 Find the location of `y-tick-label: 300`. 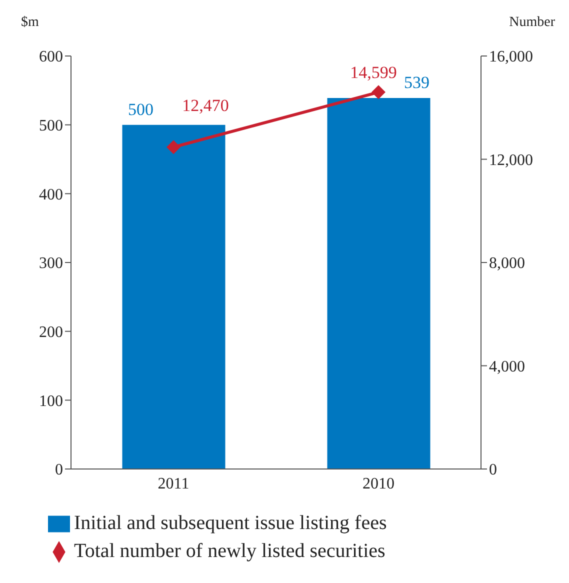

y-tick-label: 300 is located at coordinates (51, 263).